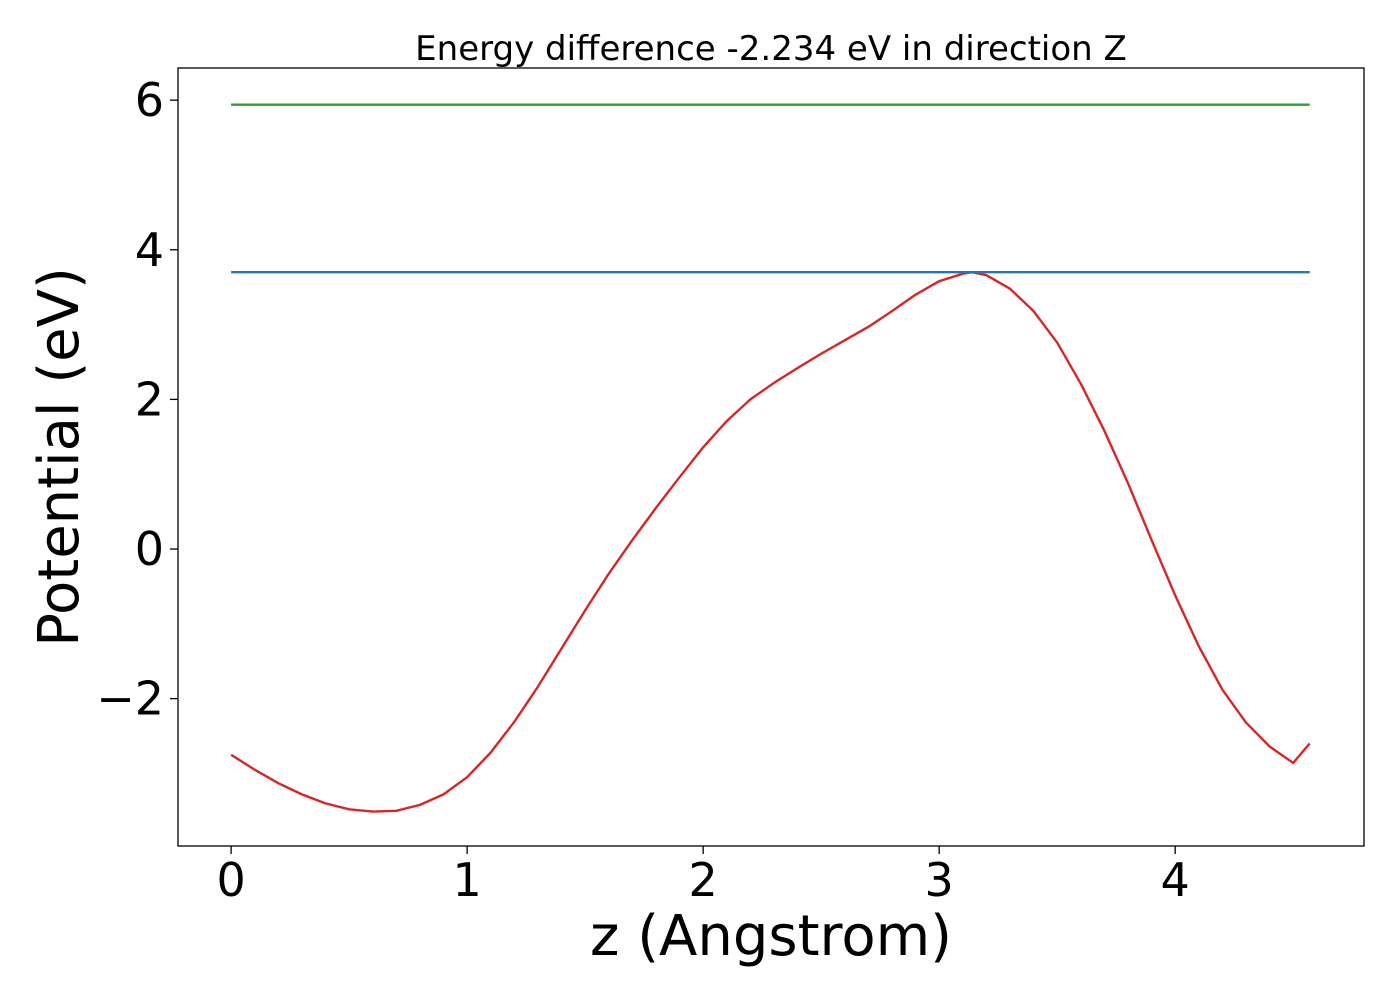  Describe the element at coordinates (230, 880) in the screenshot. I see `x-tick-label: 0` at that location.